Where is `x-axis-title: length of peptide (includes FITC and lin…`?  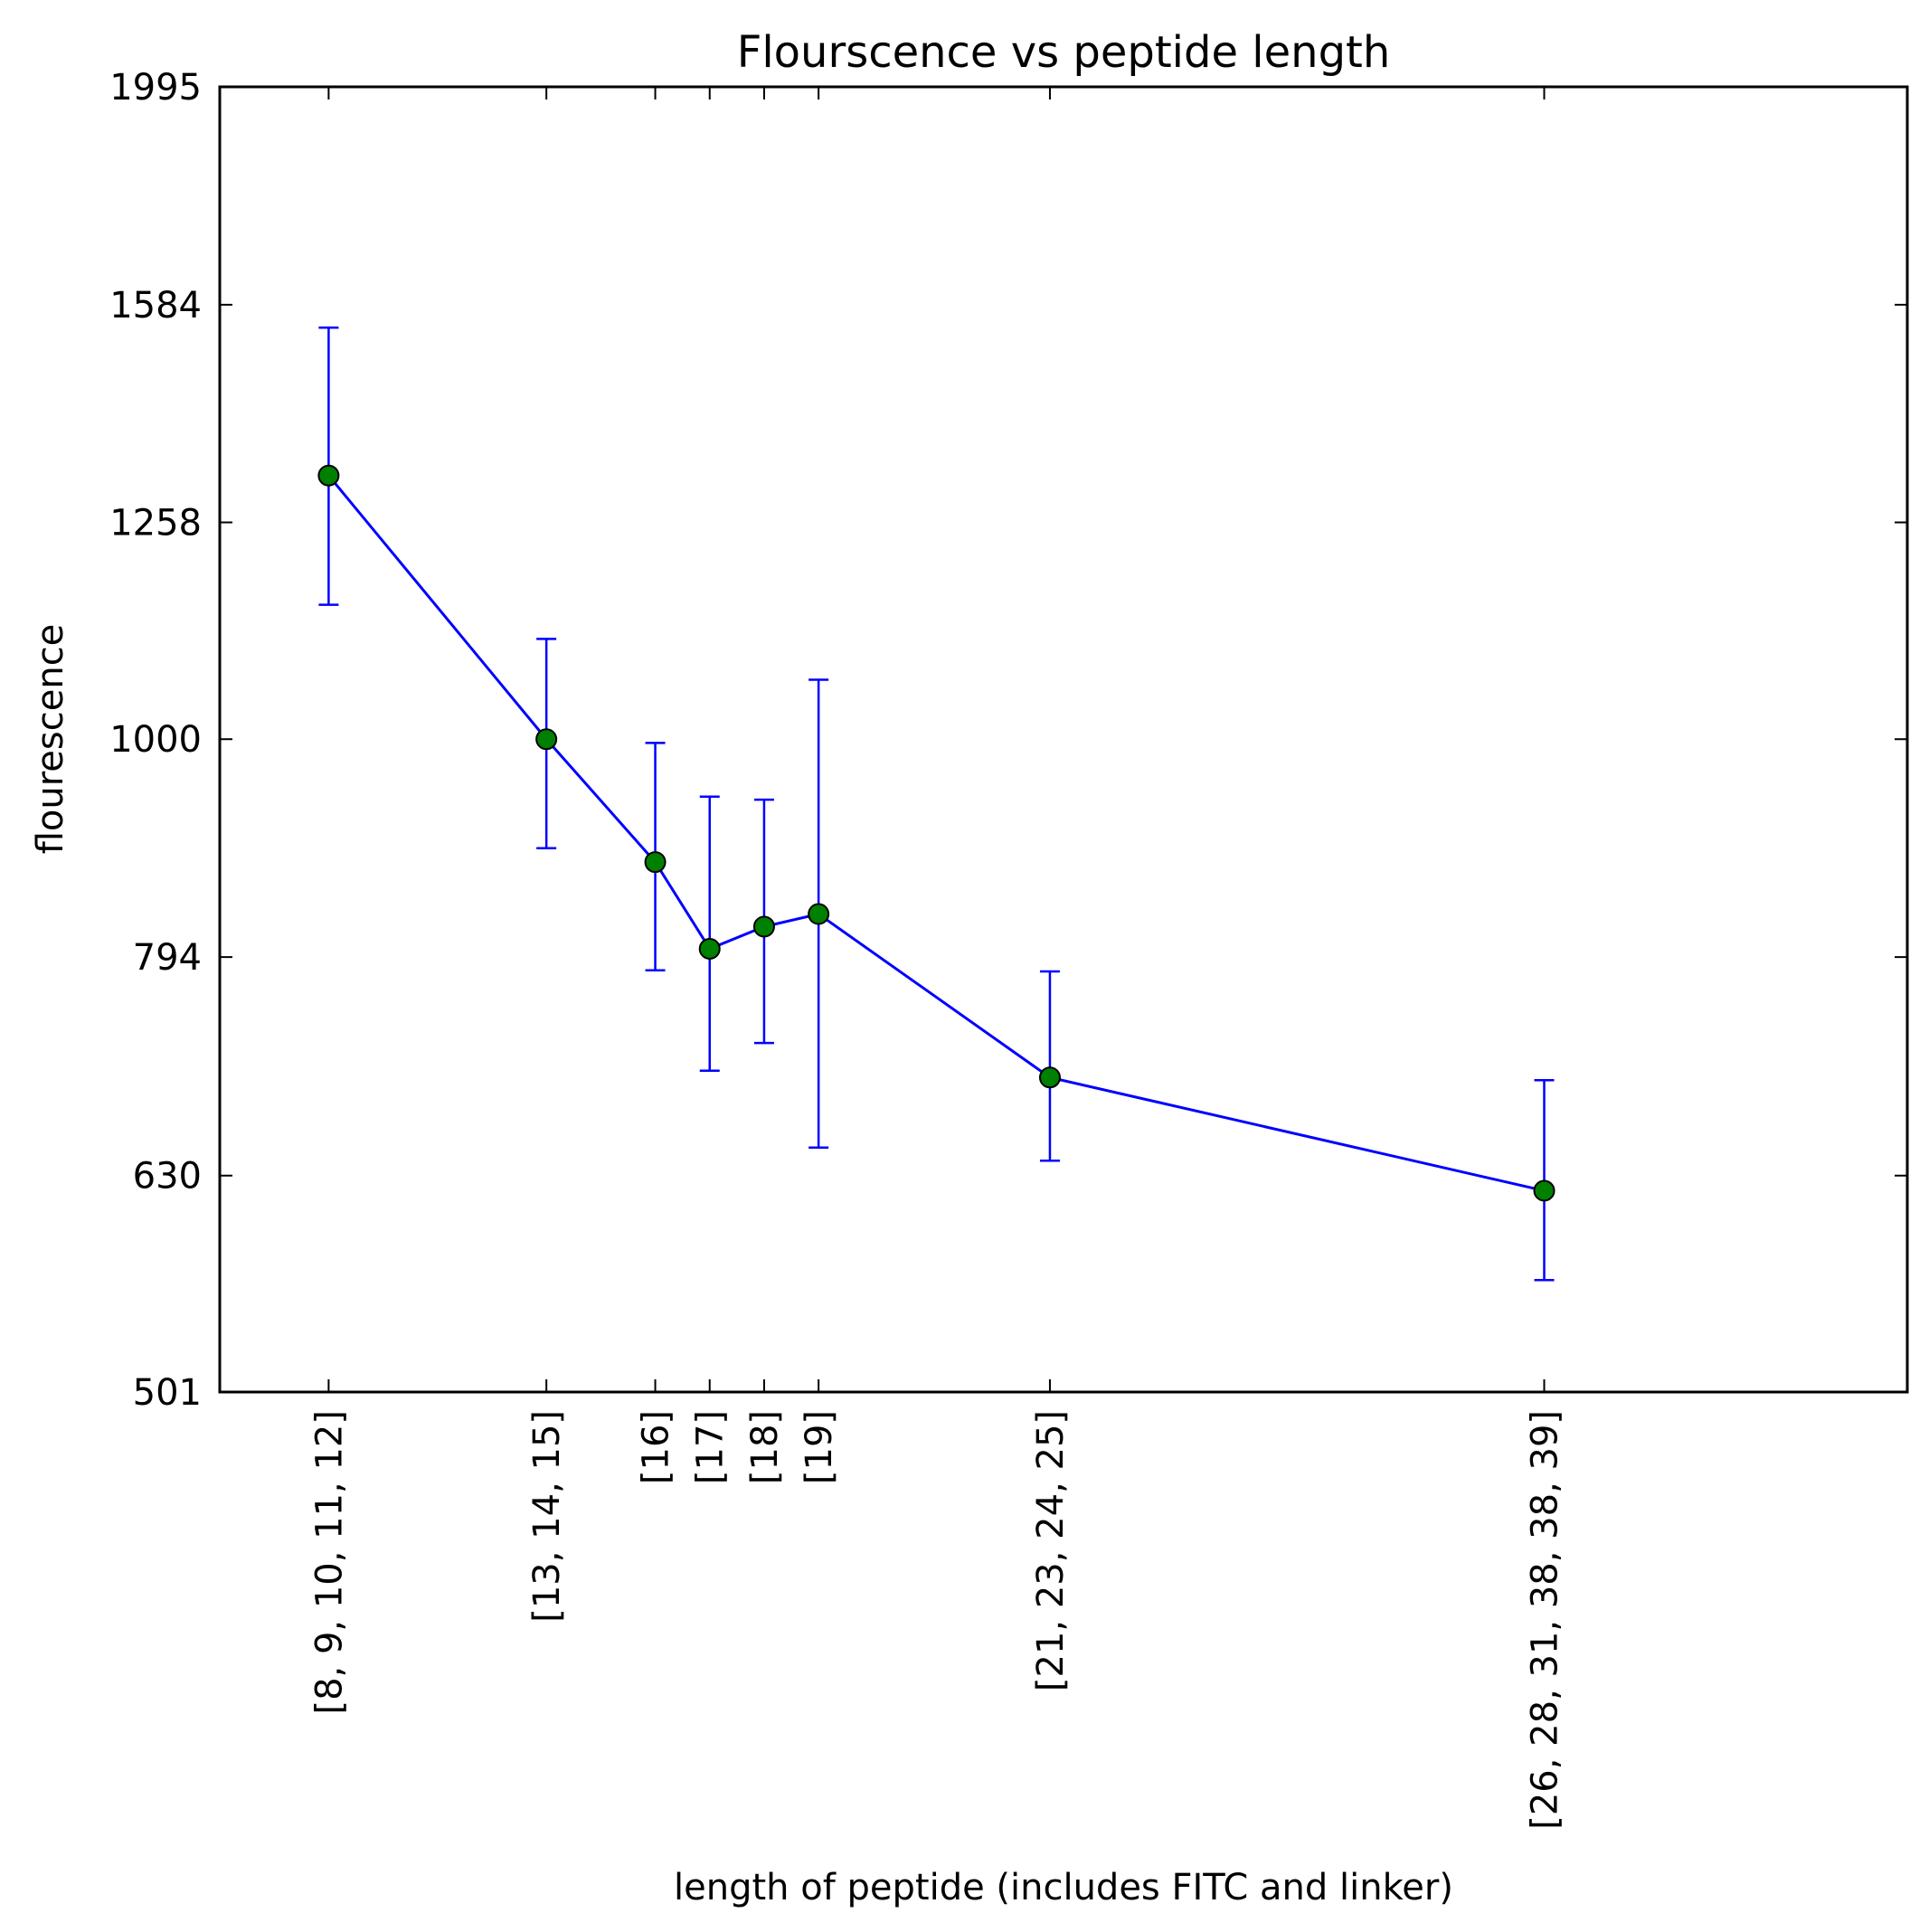 x-axis-title: length of peptide (includes FITC and lin… is located at coordinates (1063, 1887).